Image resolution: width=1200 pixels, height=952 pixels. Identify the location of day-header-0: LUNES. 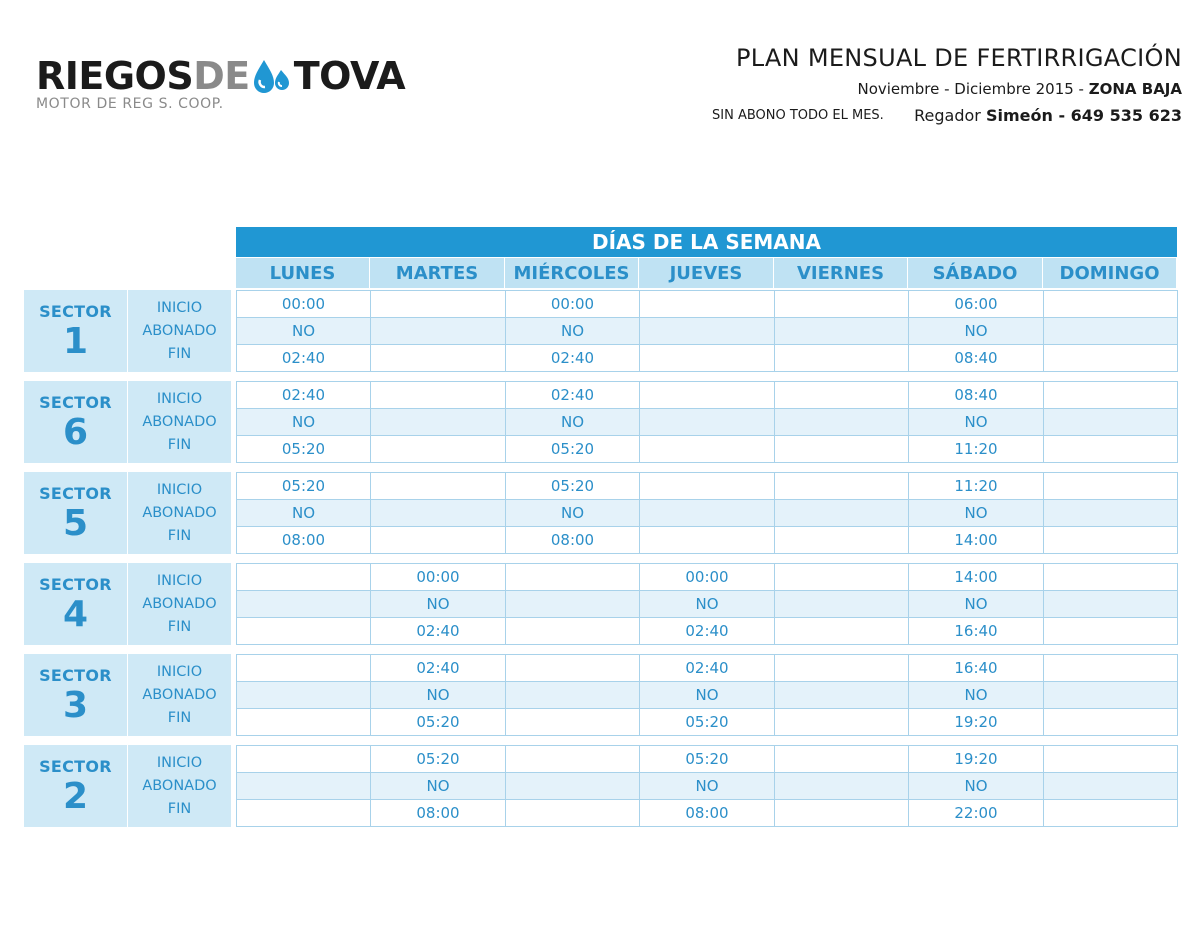
(303, 273).